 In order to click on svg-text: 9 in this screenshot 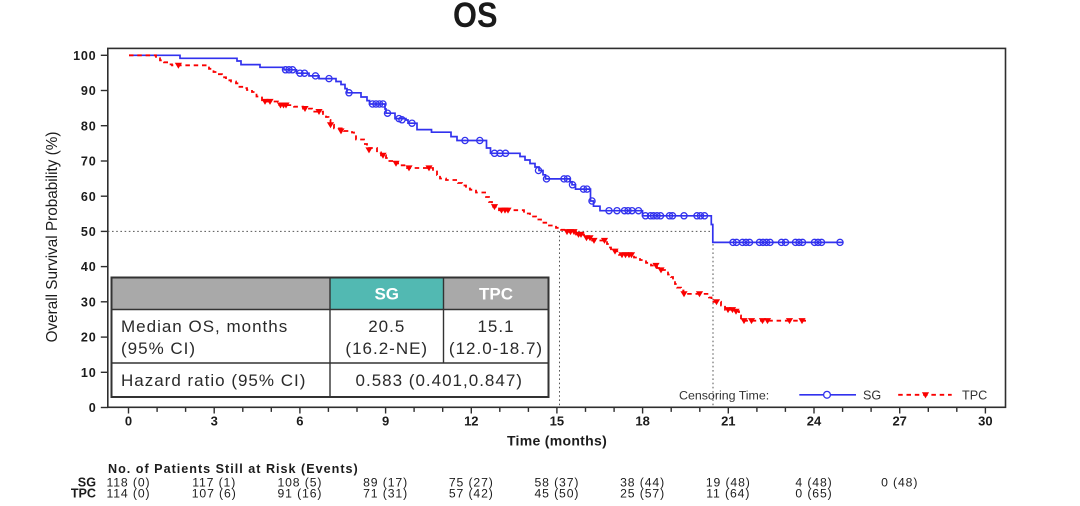, I will do `click(385, 421)`.